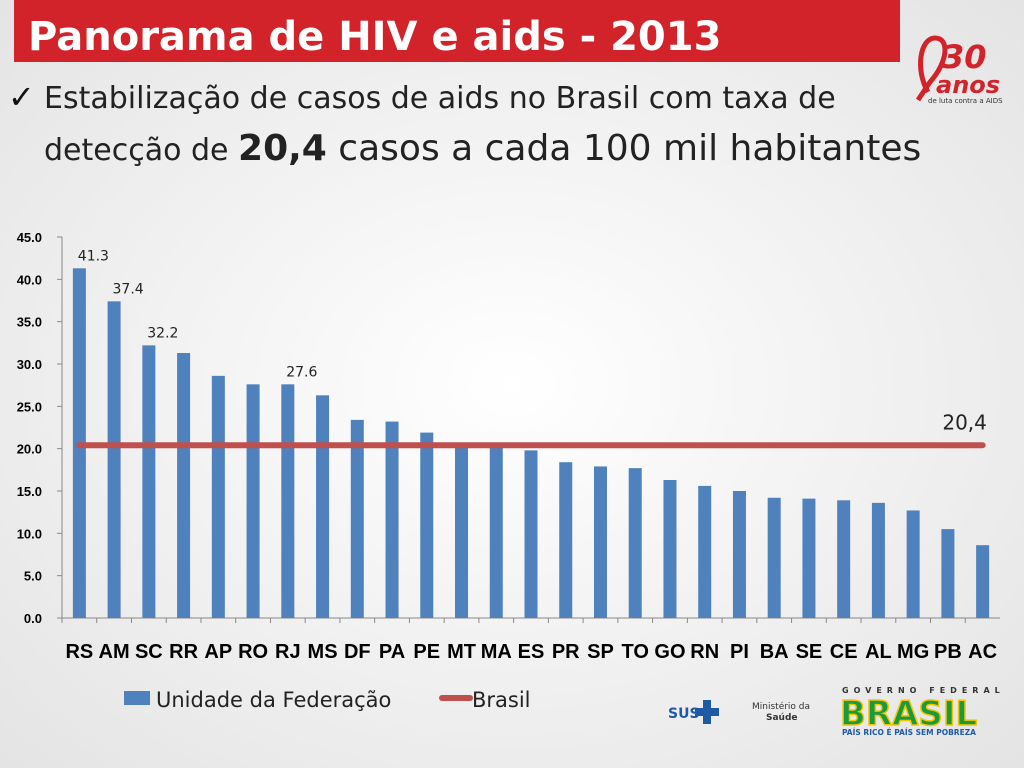 This screenshot has height=772, width=1024. What do you see at coordinates (782, 718) in the screenshot?
I see `ministry: Saúde` at bounding box center [782, 718].